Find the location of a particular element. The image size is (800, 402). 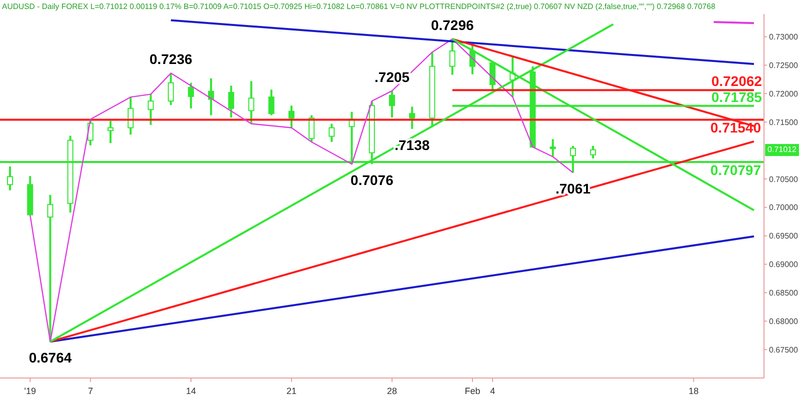

y-tick-label: 0.68500 is located at coordinates (783, 293).